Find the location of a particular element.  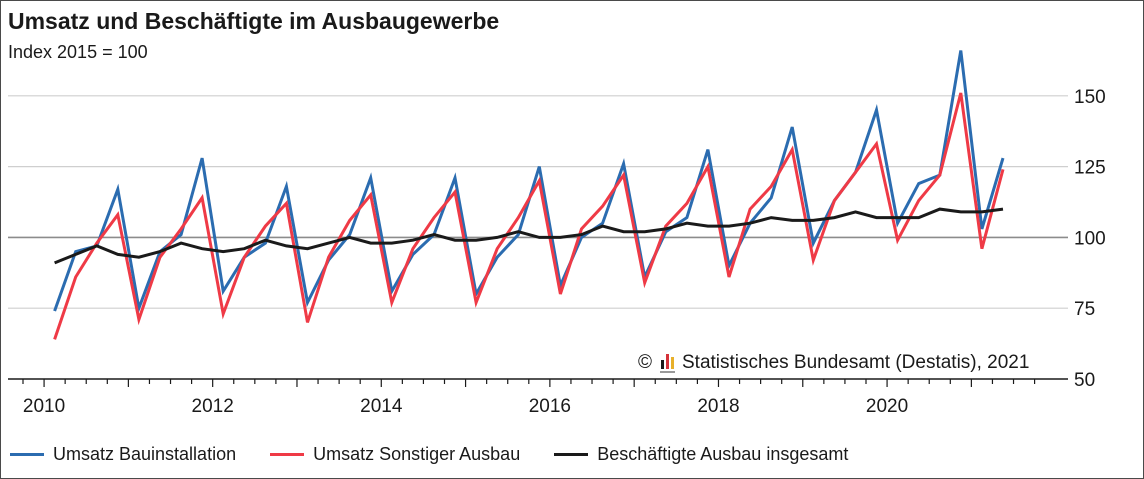

x-tick-label: 2010 is located at coordinates (44, 406).